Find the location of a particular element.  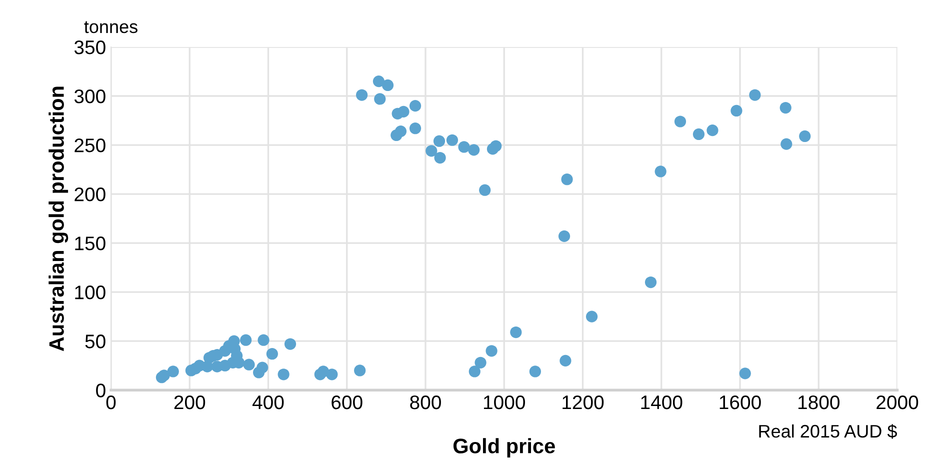

x-tick-label: 200 is located at coordinates (190, 402).